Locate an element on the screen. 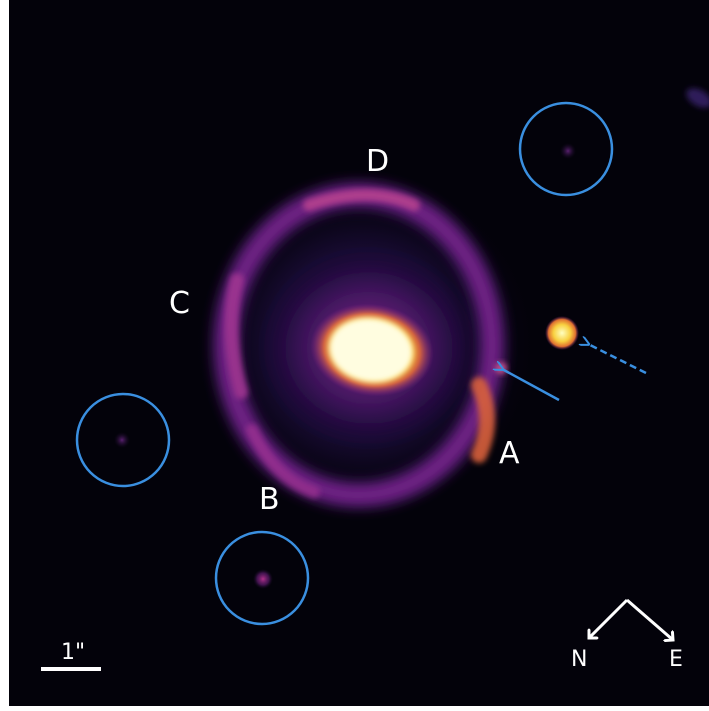  compass-east-arrow is located at coordinates (649, 619).